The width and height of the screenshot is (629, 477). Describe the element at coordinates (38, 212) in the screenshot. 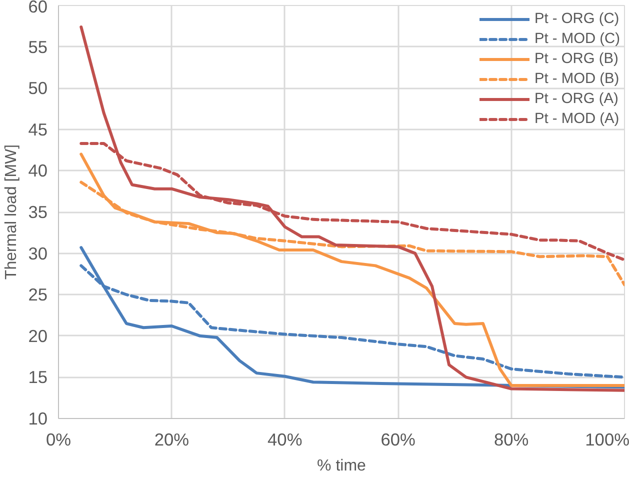

I see `y-tick-label: 35` at that location.